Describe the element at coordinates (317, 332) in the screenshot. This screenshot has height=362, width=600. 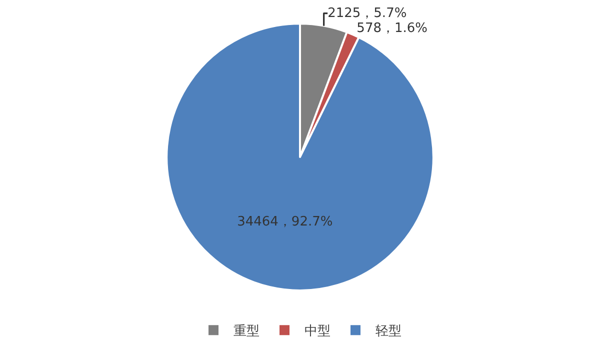
I see `legend-label: 中型` at that location.